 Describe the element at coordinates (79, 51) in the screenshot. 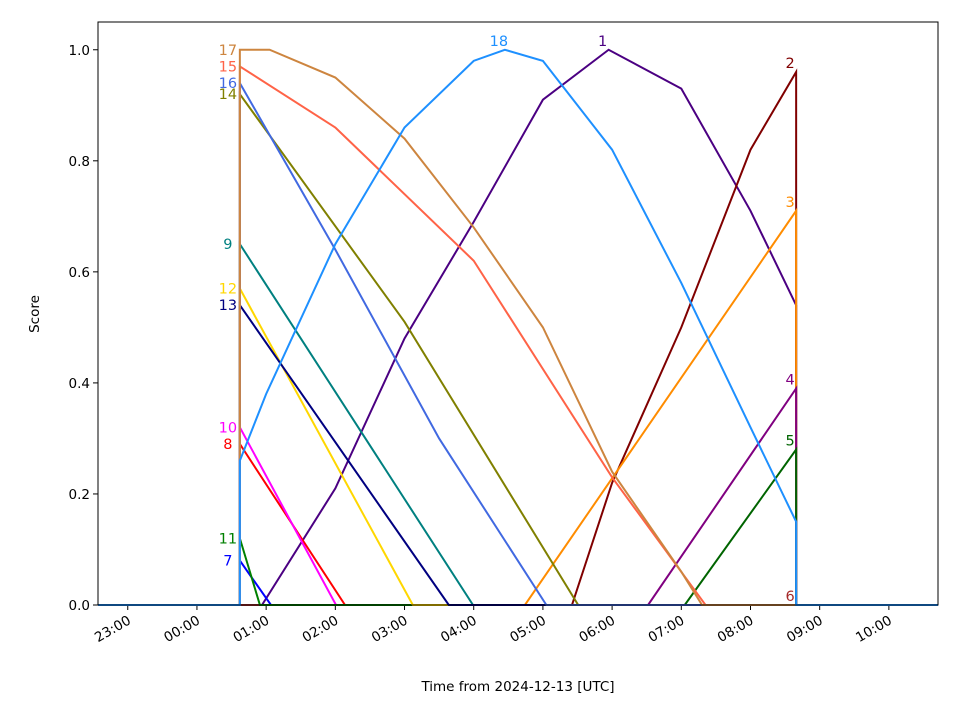

I see `y-tick-label: 1.0` at that location.